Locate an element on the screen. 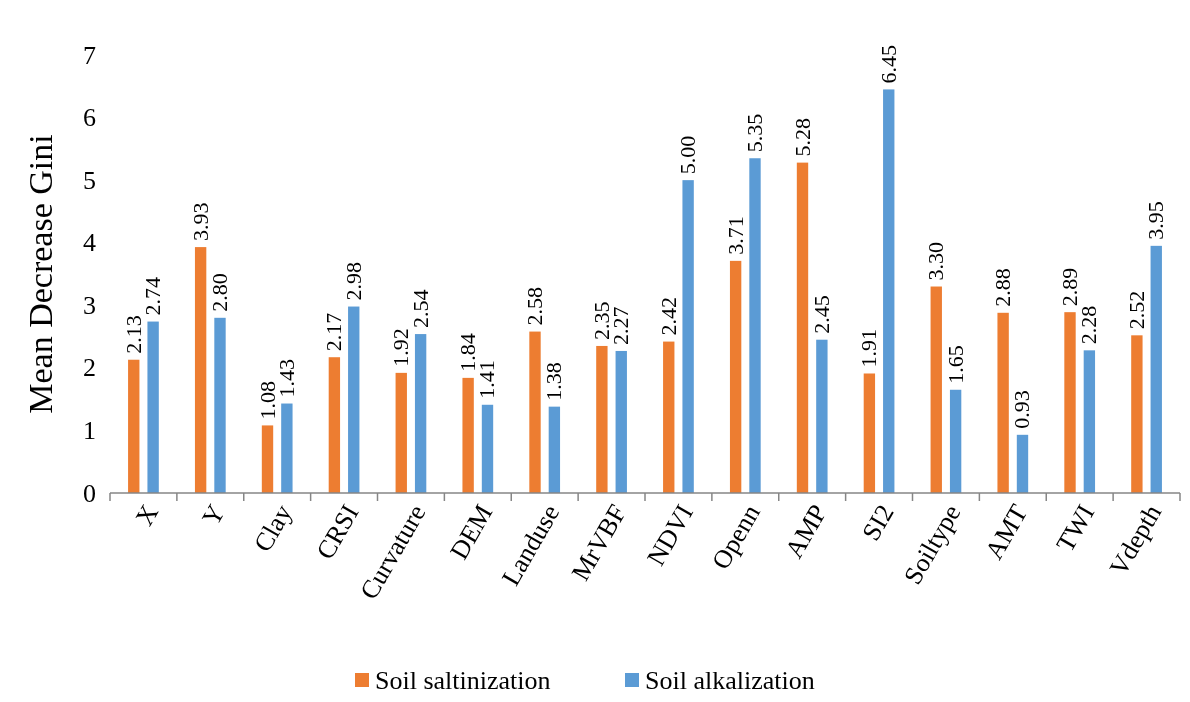 The image size is (1190, 702). data-label: 3.95 is located at coordinates (1156, 220).